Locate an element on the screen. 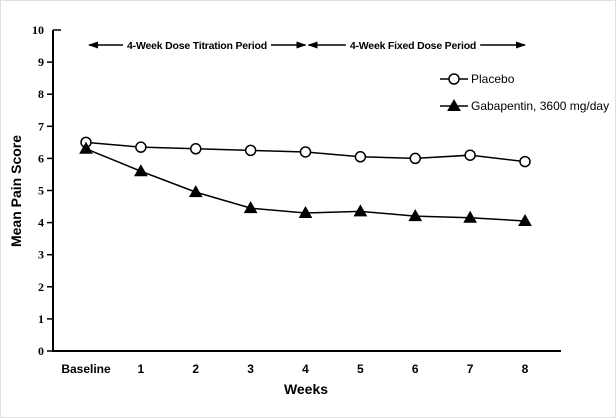 This screenshot has height=418, width=616. x-tick-label: 6 is located at coordinates (415, 369).